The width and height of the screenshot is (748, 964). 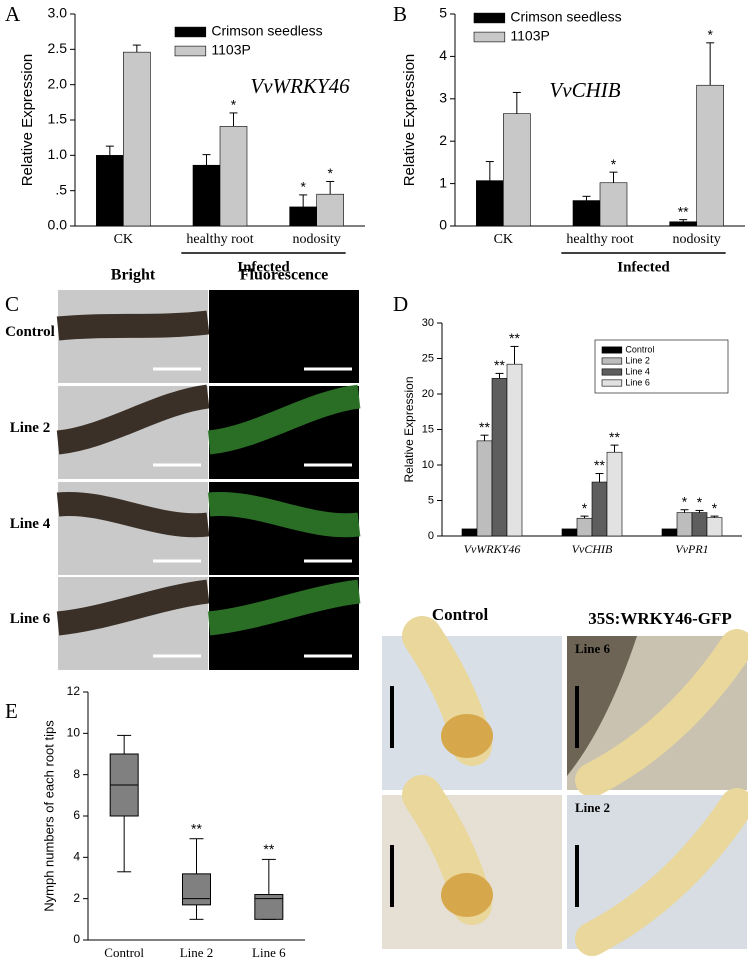 What do you see at coordinates (133, 275) in the screenshot?
I see `column-header: Bright` at bounding box center [133, 275].